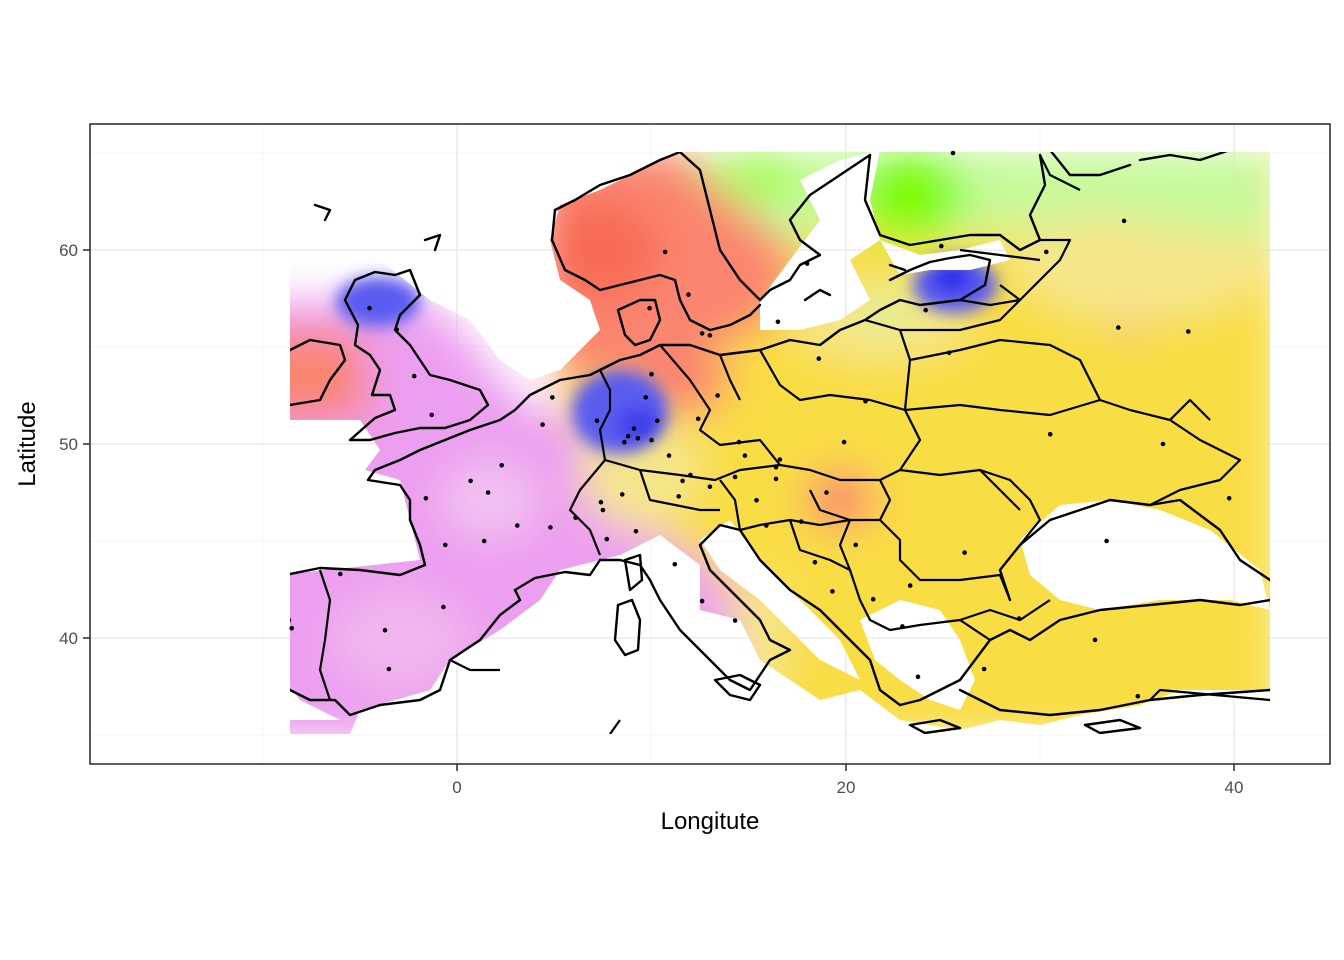  What do you see at coordinates (27, 443) in the screenshot?
I see `y-axis-title: Latitude` at bounding box center [27, 443].